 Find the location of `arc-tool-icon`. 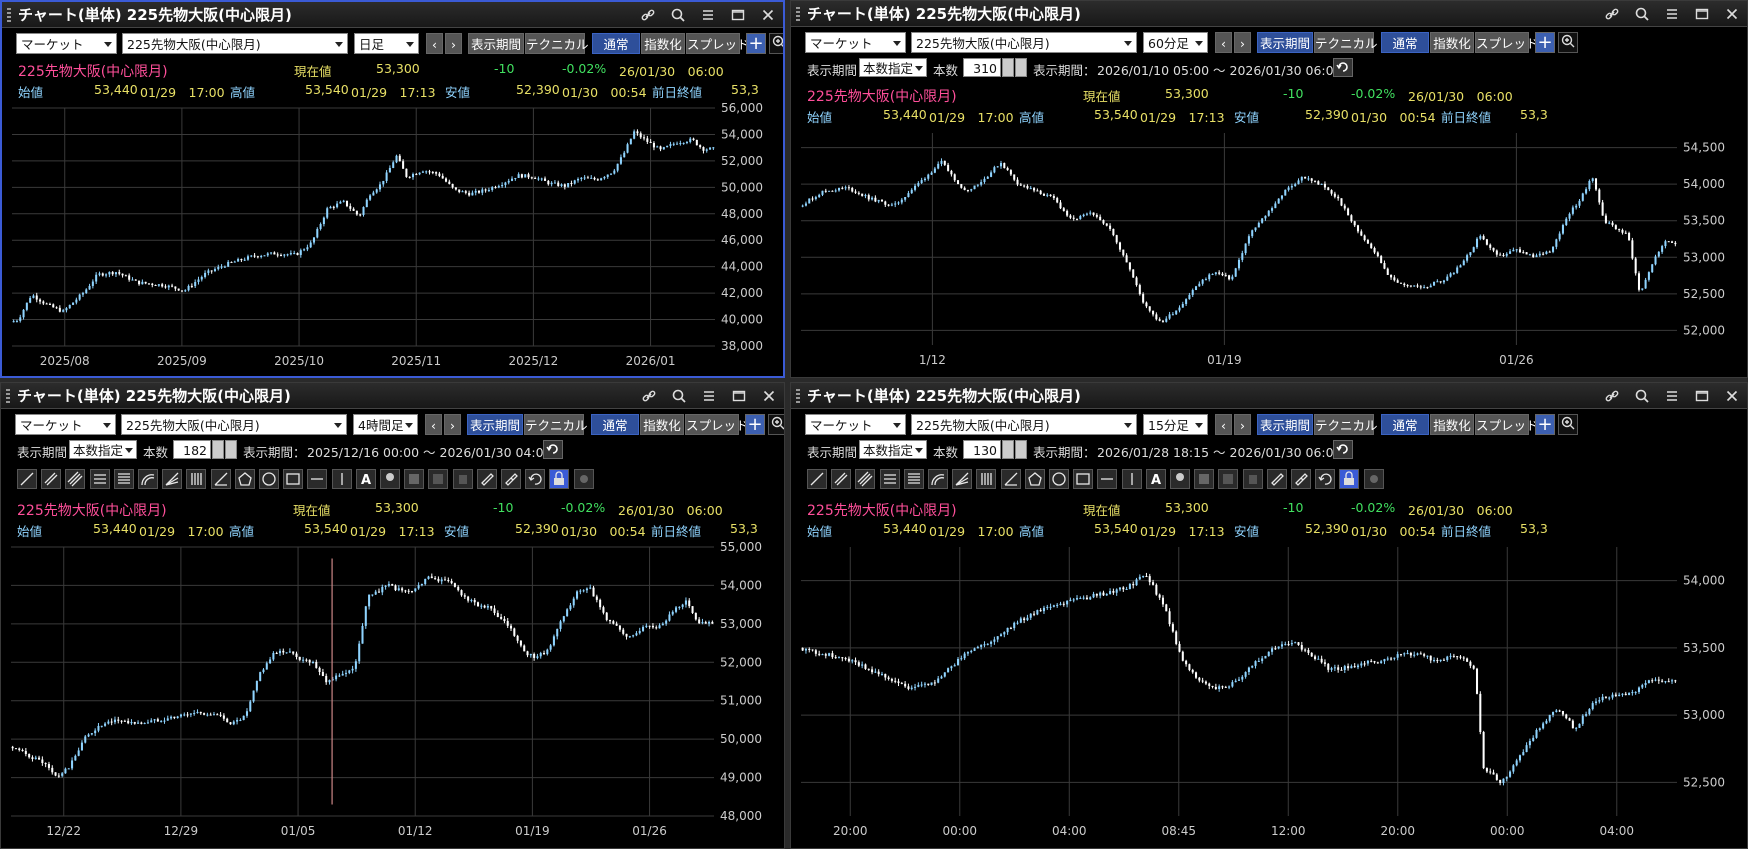

arc-tool-icon is located at coordinates (148, 479).